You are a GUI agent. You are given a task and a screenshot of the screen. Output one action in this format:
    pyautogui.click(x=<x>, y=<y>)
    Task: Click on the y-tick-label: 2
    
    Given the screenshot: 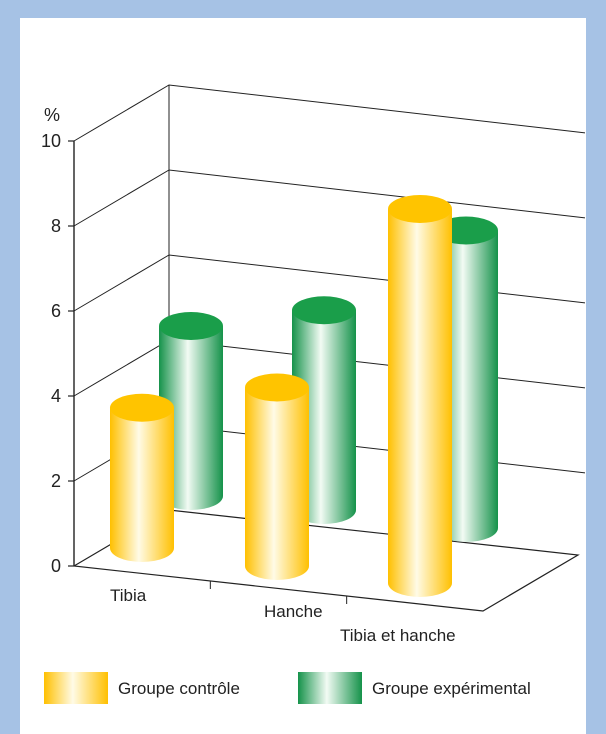 What is the action you would take?
    pyautogui.click(x=56, y=481)
    